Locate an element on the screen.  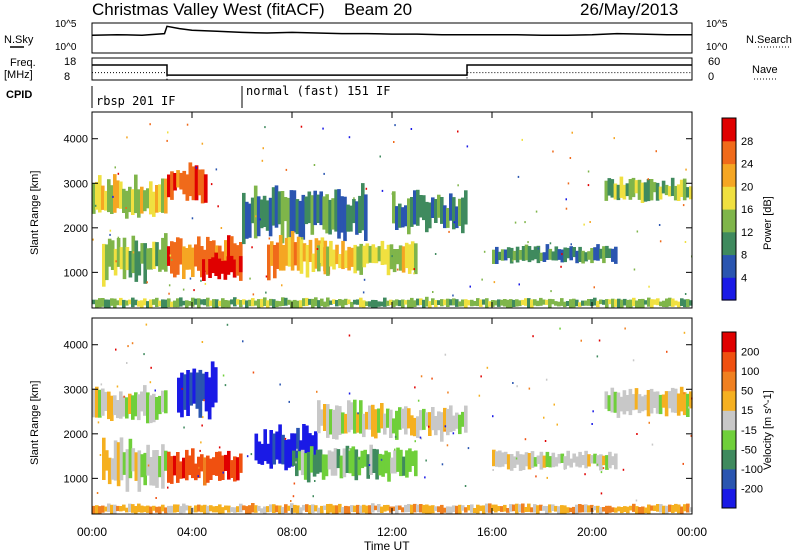
freq-panel: Freq. [MHz] 18 8 60 0 Nave is located at coordinates (391, 69).